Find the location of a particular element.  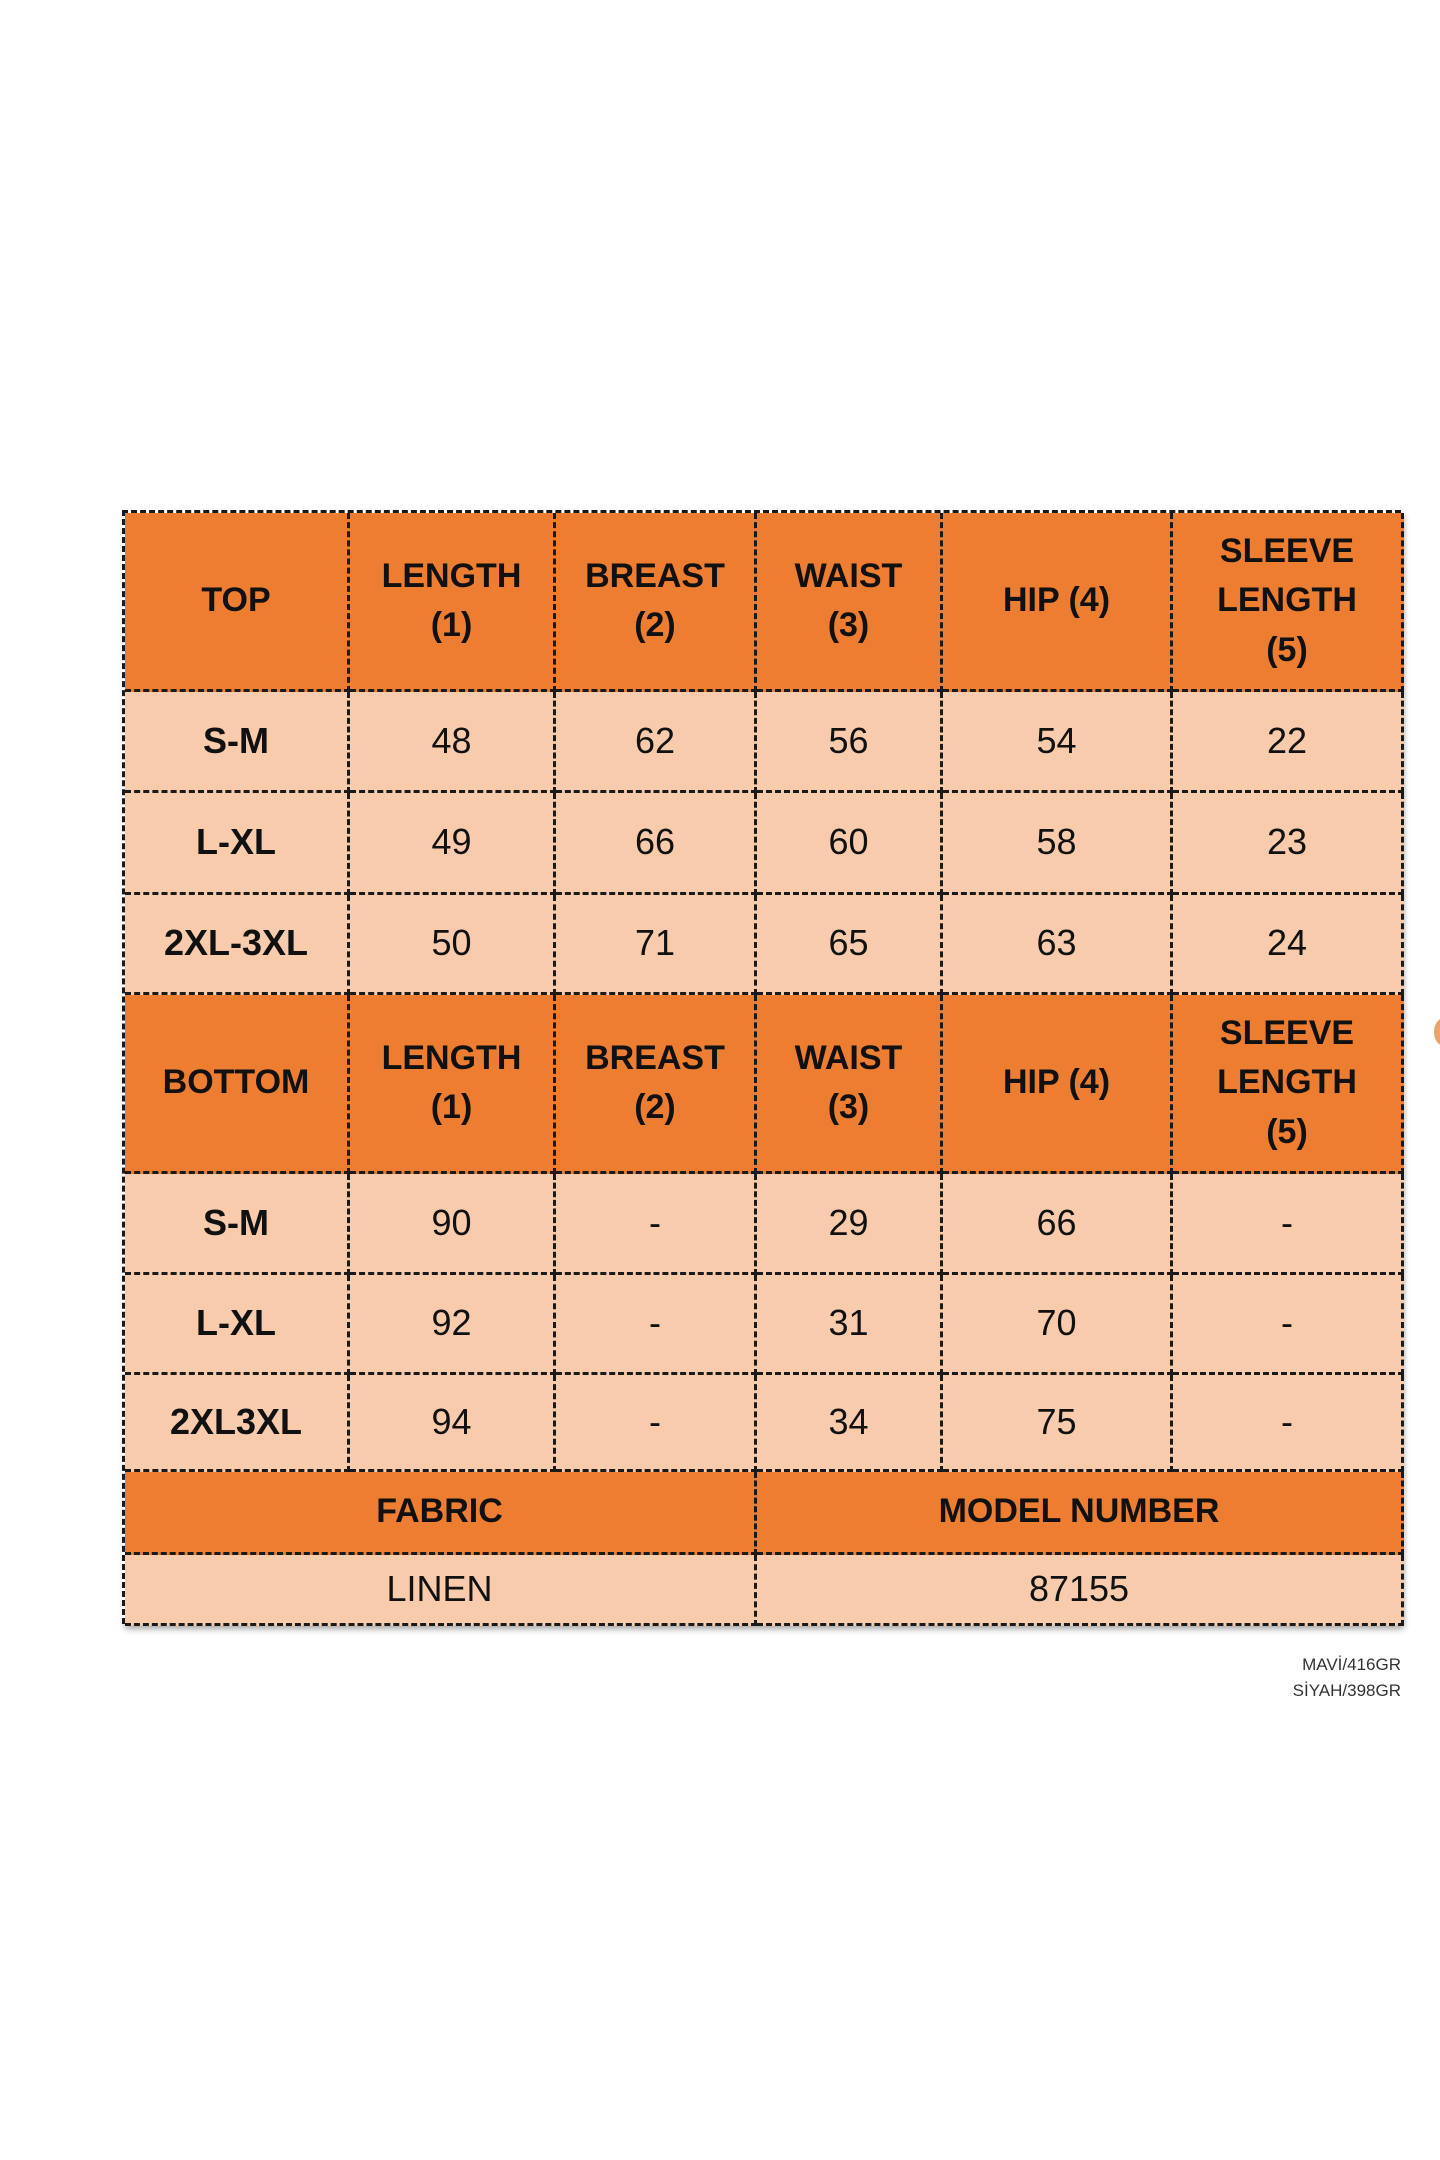

top-value-cell: 62 is located at coordinates (656, 742).